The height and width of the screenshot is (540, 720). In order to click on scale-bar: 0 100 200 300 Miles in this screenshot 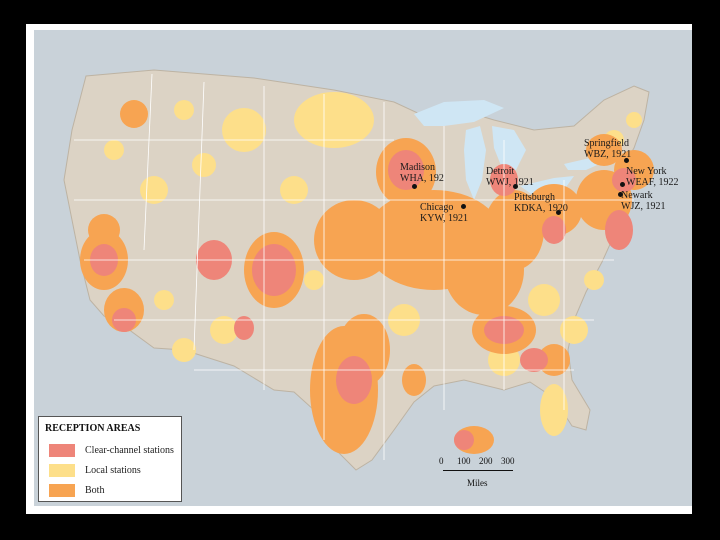, I will do `click(479, 476)`.